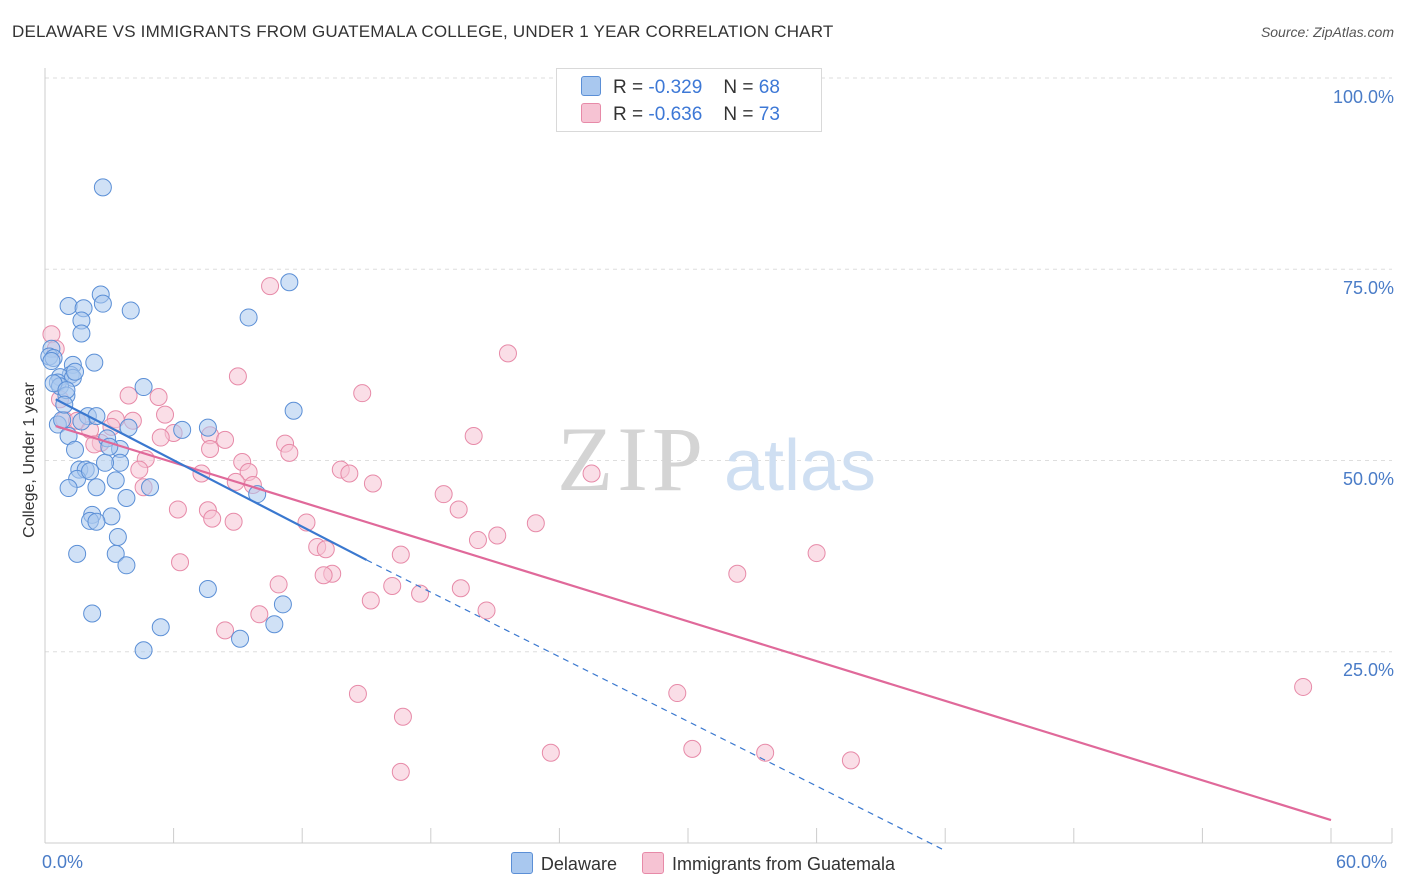 The height and width of the screenshot is (892, 1406). I want to click on legend-item-guatemala: Immigrants from Guatemala, so click(768, 863).